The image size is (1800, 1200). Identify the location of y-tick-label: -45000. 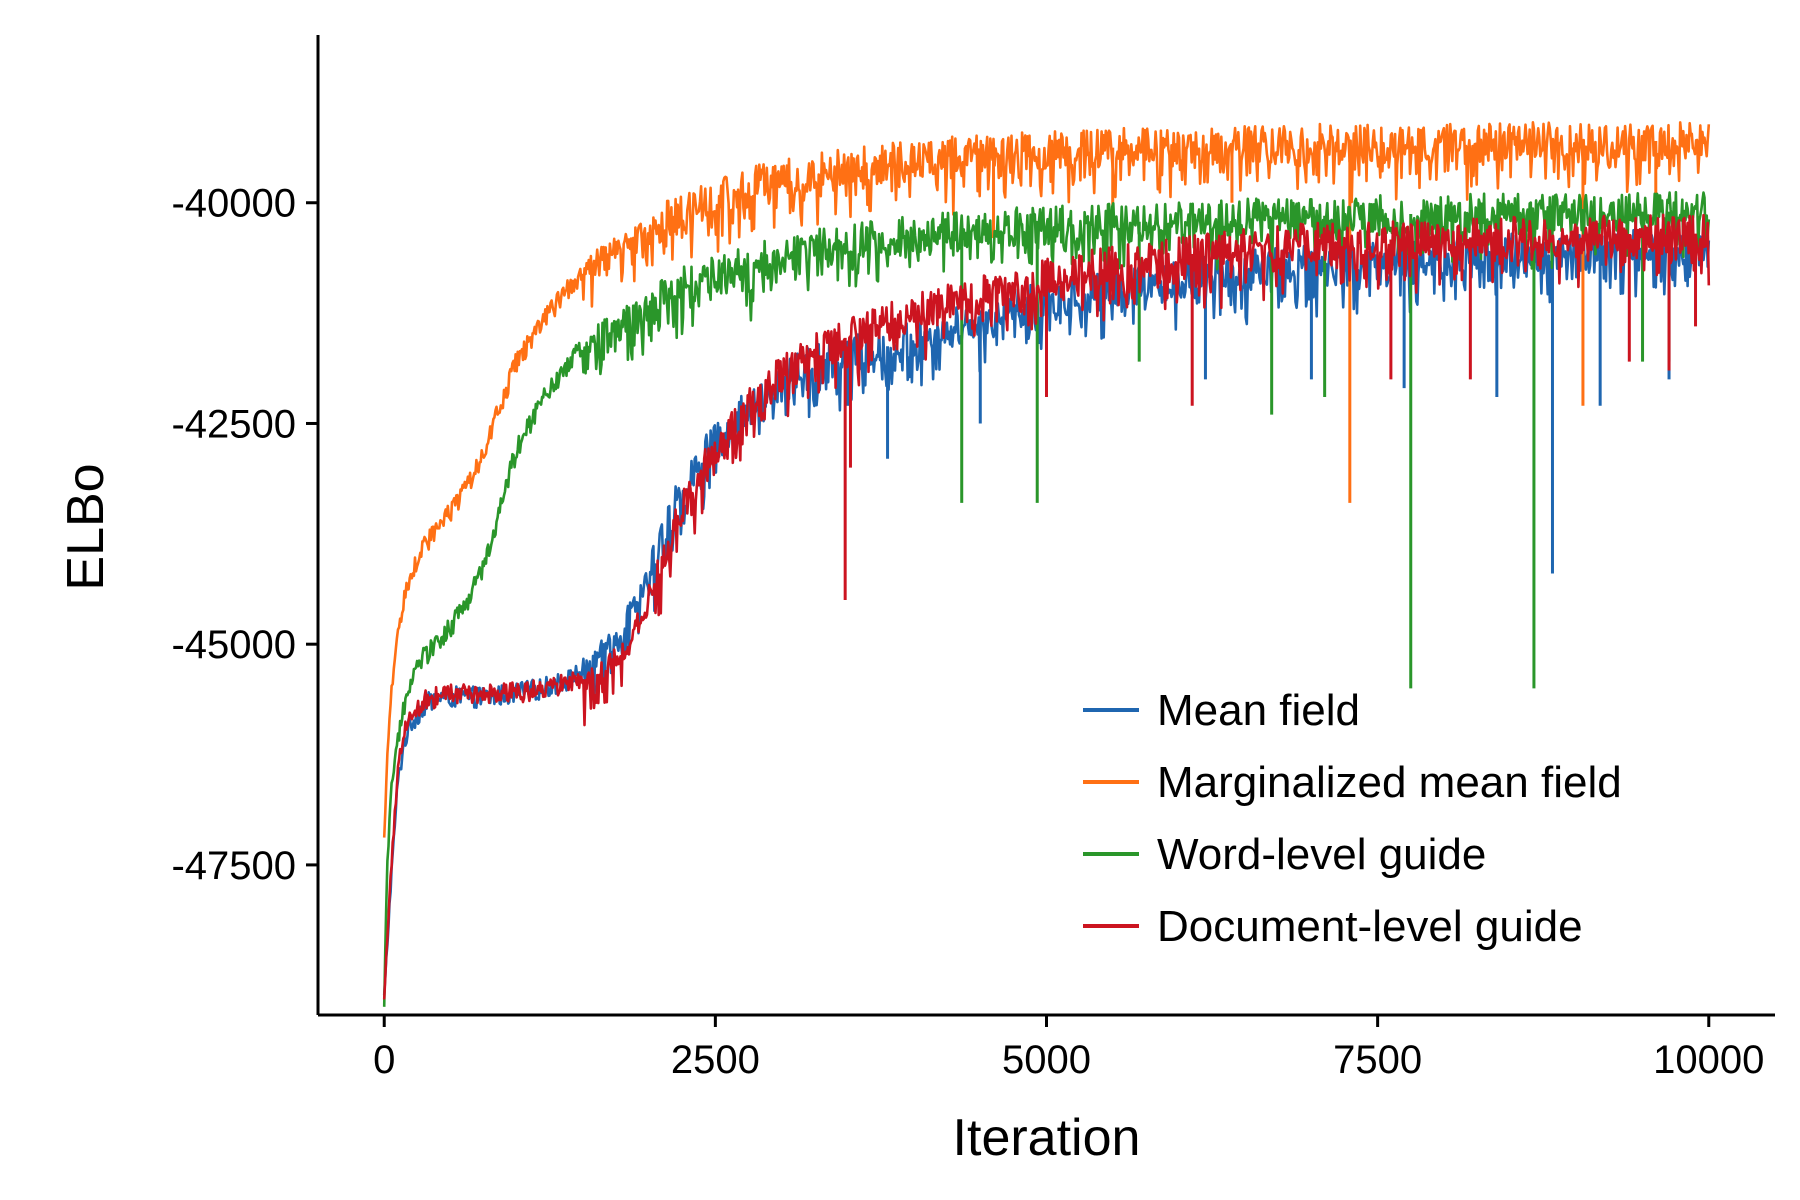
(233, 645).